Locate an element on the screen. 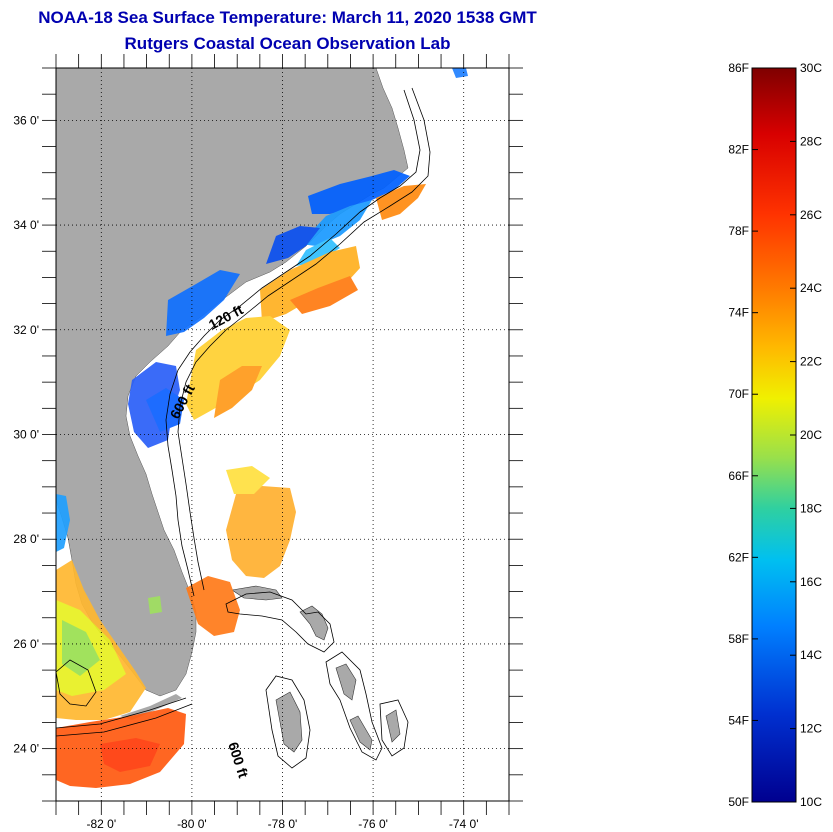 This screenshot has height=832, width=833. colorbar-celsius-label: 24C is located at coordinates (811, 288).